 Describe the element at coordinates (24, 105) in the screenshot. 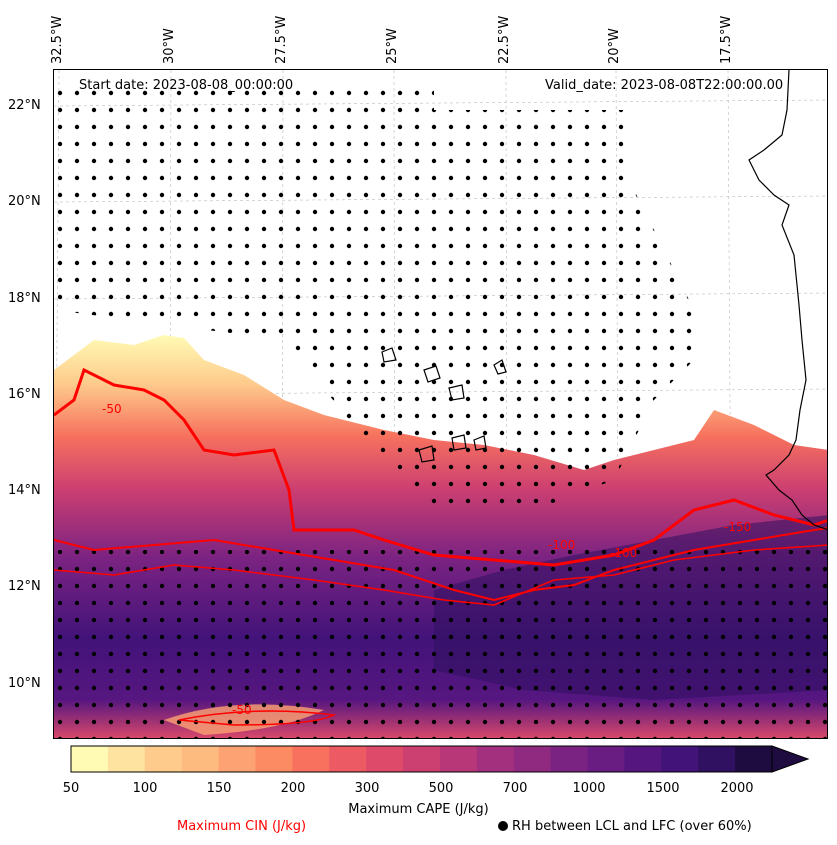

I see `lat-label-22n: 22°N` at that location.